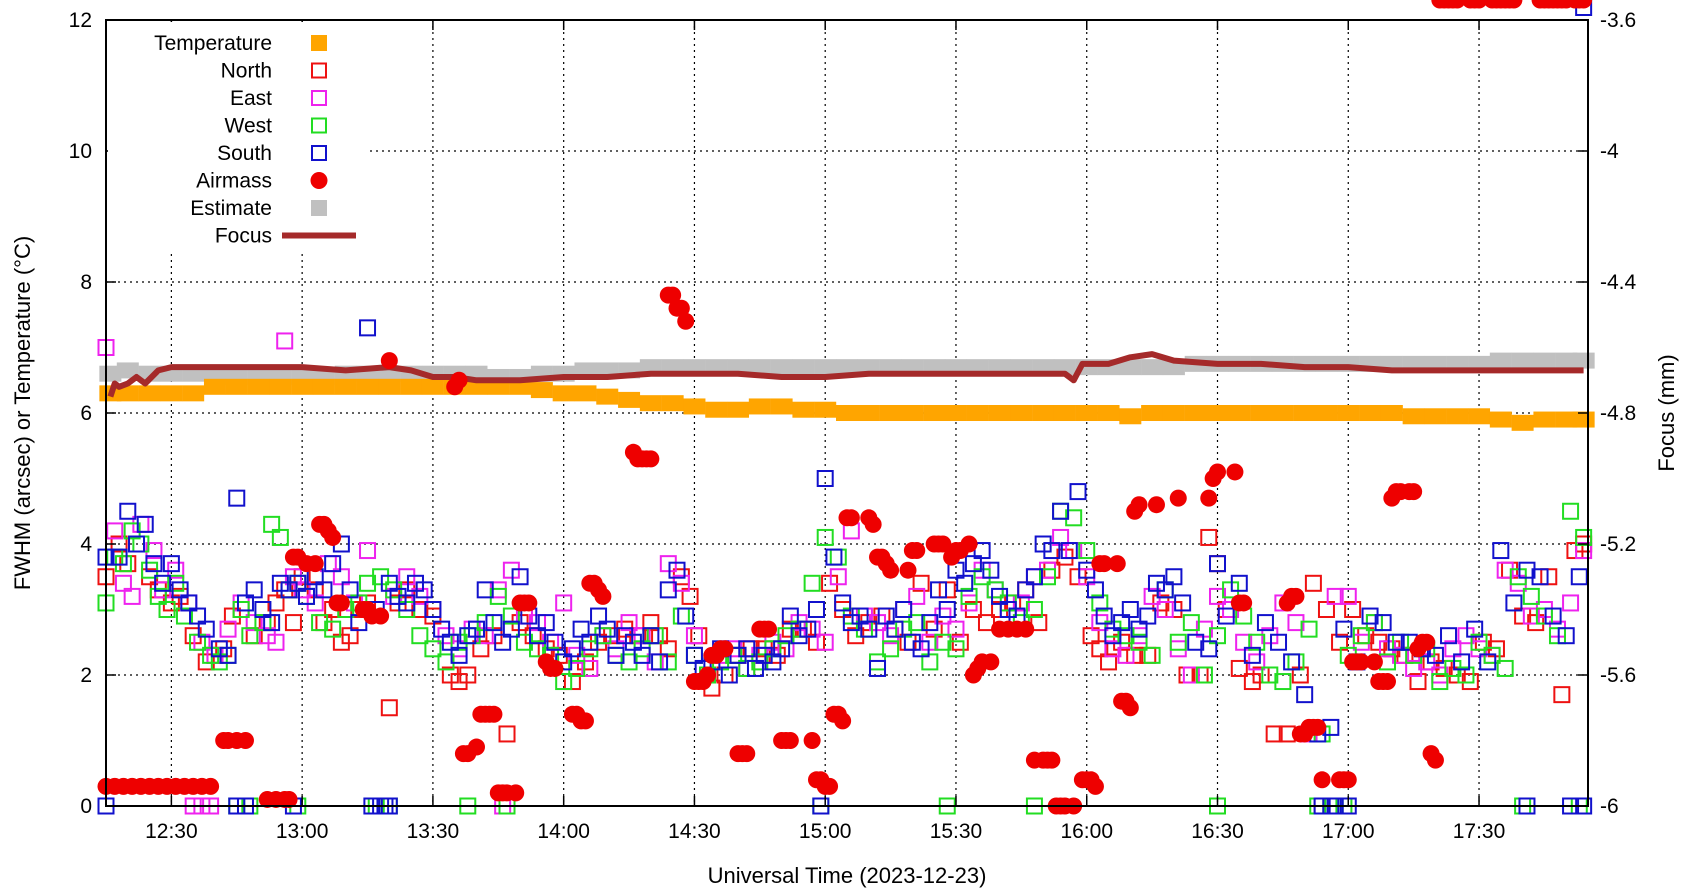 This screenshot has height=889, width=1690. I want to click on x-tick-label: 17:00, so click(1348, 831).